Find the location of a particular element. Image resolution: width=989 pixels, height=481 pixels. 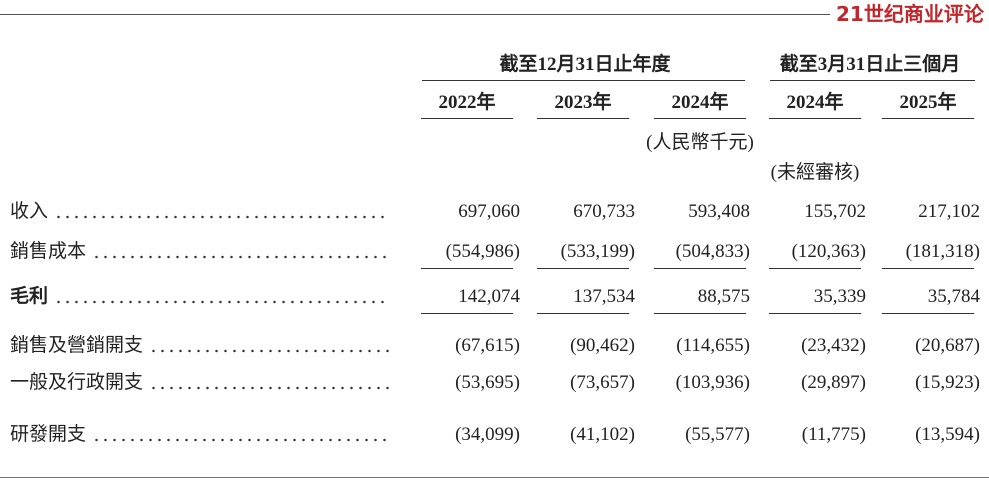

row-label-text: 毛利 is located at coordinates (29, 296).